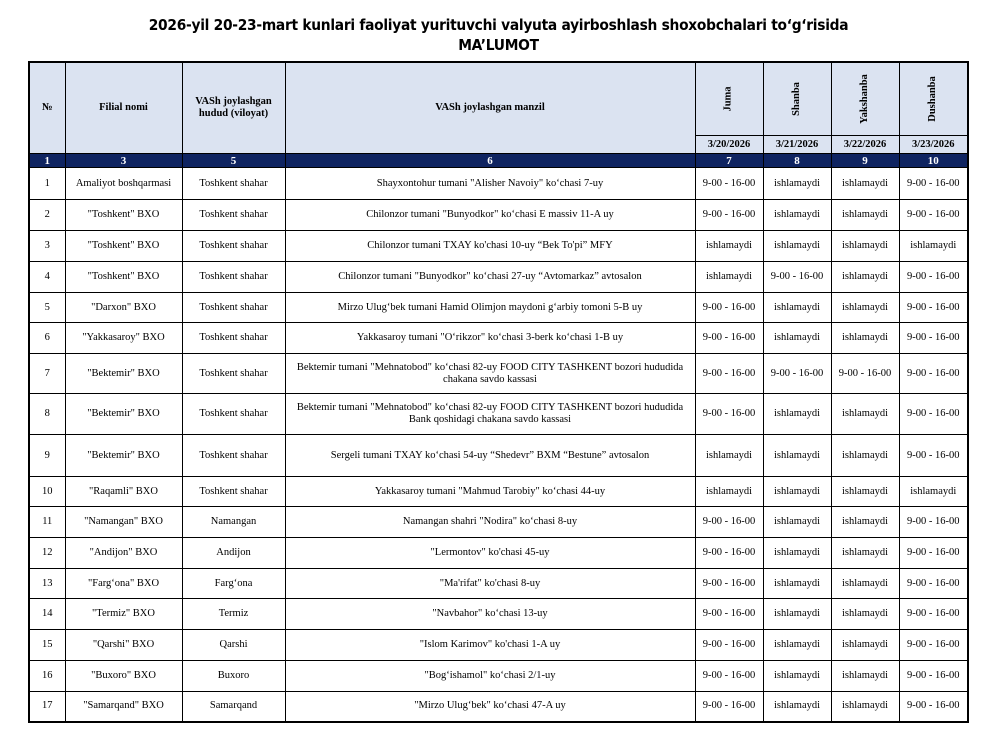 This screenshot has height=746, width=997. What do you see at coordinates (47, 414) in the screenshot?
I see `row-number: 8` at bounding box center [47, 414].